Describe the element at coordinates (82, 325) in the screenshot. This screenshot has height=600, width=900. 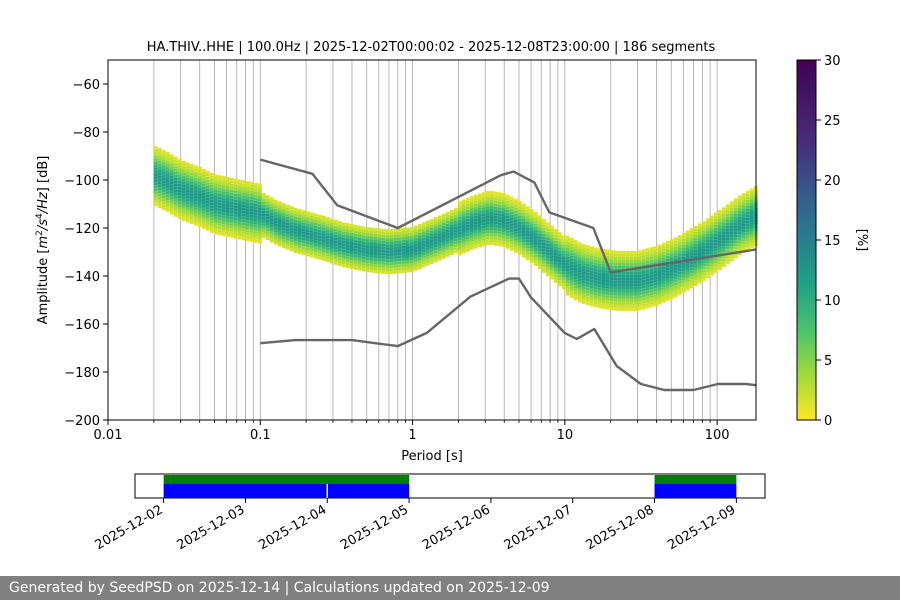
I see `y-tick-label: −160` at that location.